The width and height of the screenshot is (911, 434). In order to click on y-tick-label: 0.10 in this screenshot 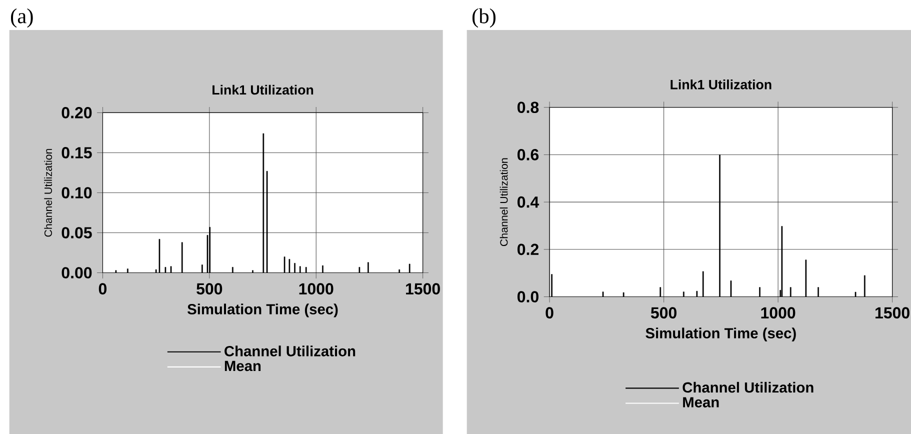, I will do `click(77, 192)`.